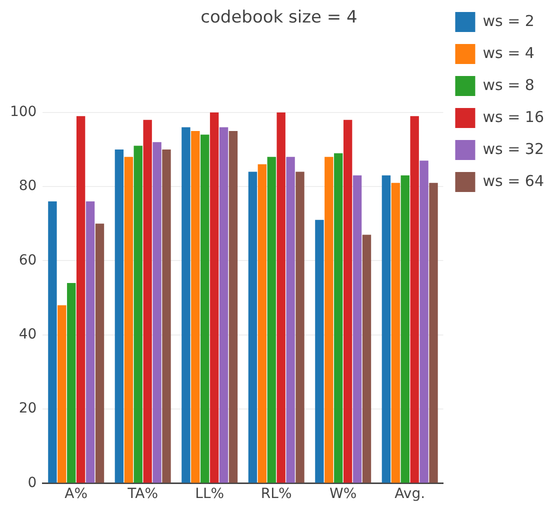 This screenshot has height=510, width=558. What do you see at coordinates (76, 494) in the screenshot?
I see `x-tick-label: A%` at bounding box center [76, 494].